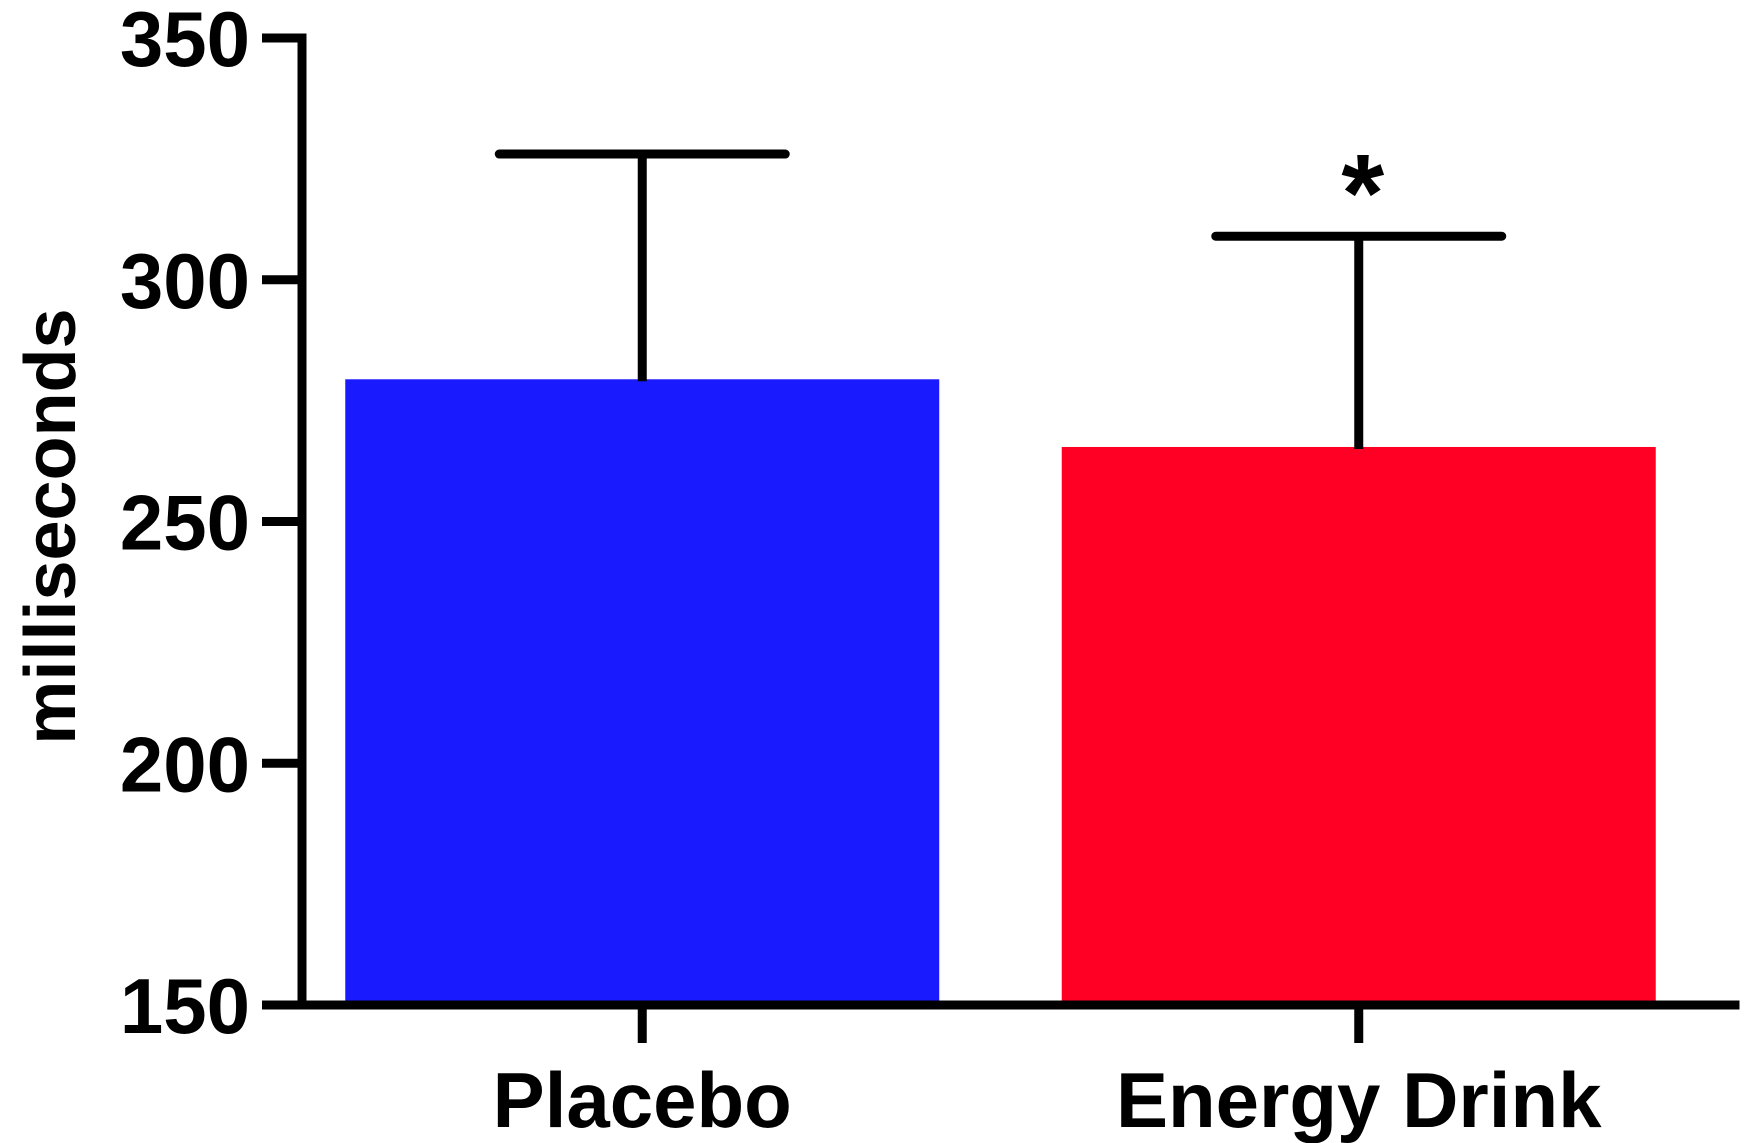  I want to click on x-tick-label: Energy Drink, so click(1359, 1099).